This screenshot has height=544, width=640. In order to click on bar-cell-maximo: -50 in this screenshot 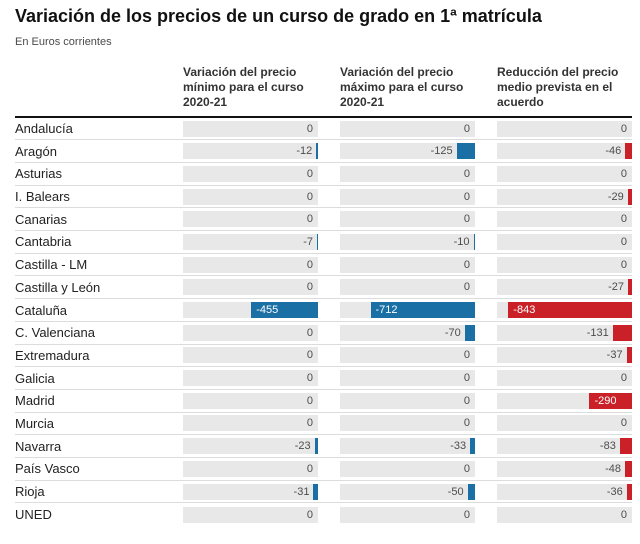, I will do `click(407, 491)`.